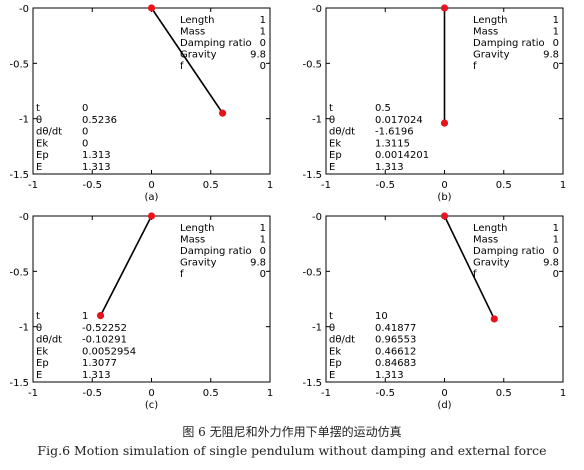 The image size is (584, 470). What do you see at coordinates (152, 197) in the screenshot?
I see `panel-label: (a)` at bounding box center [152, 197].